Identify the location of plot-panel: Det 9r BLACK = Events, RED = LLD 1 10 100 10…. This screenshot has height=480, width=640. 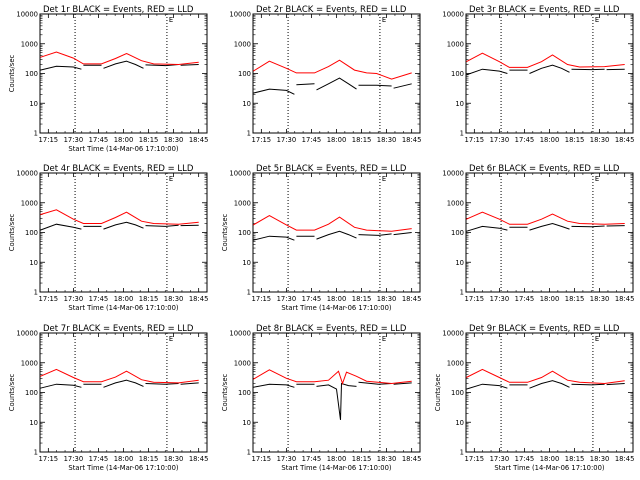
(534, 398).